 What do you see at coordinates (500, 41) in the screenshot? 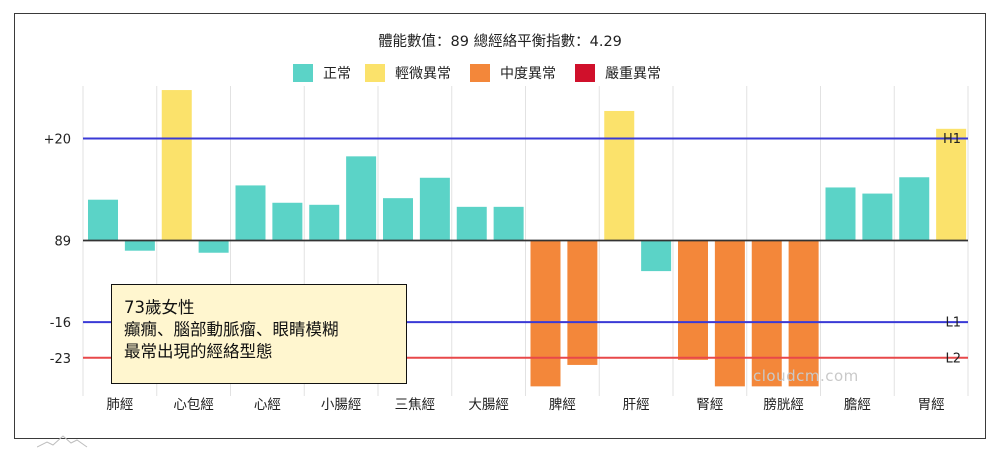
I see `chart-title: 體能數值：89 總經絡平衡指數：4.29` at bounding box center [500, 41].